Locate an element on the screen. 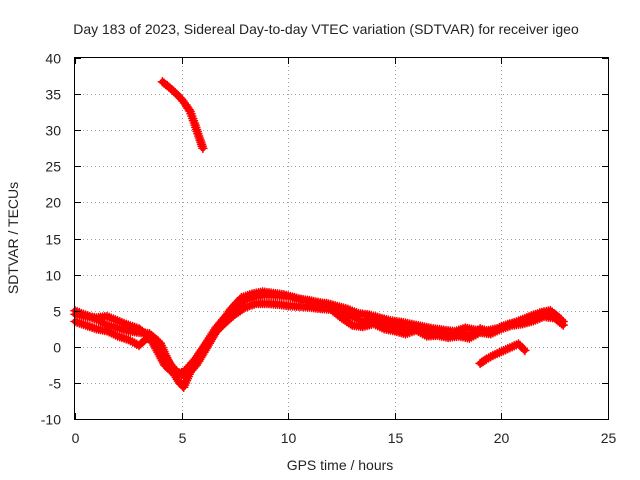 The image size is (640, 480). series-track-e is located at coordinates (502, 354).